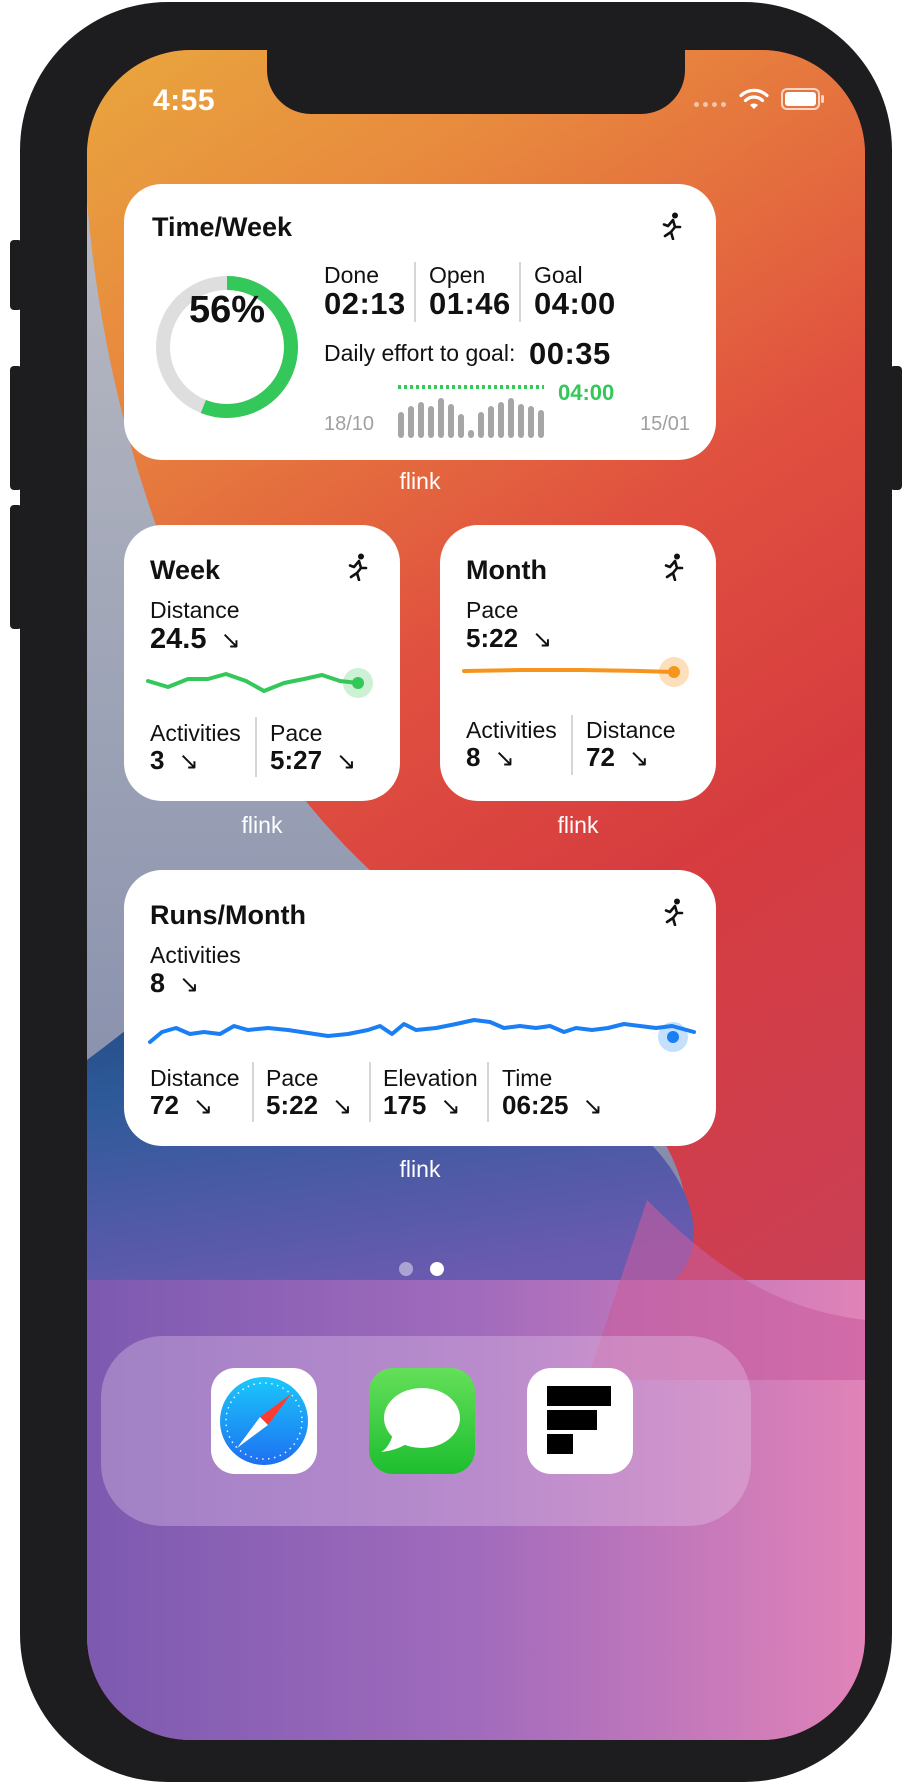 The image size is (912, 1785). What do you see at coordinates (506, 570) in the screenshot?
I see `widget-title: Month` at bounding box center [506, 570].